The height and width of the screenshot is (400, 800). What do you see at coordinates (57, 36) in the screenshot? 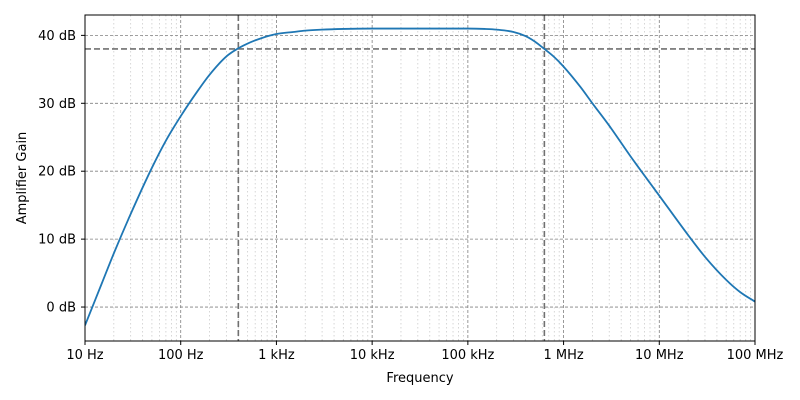
I see `y-tick-label: 40 dB` at bounding box center [57, 36].